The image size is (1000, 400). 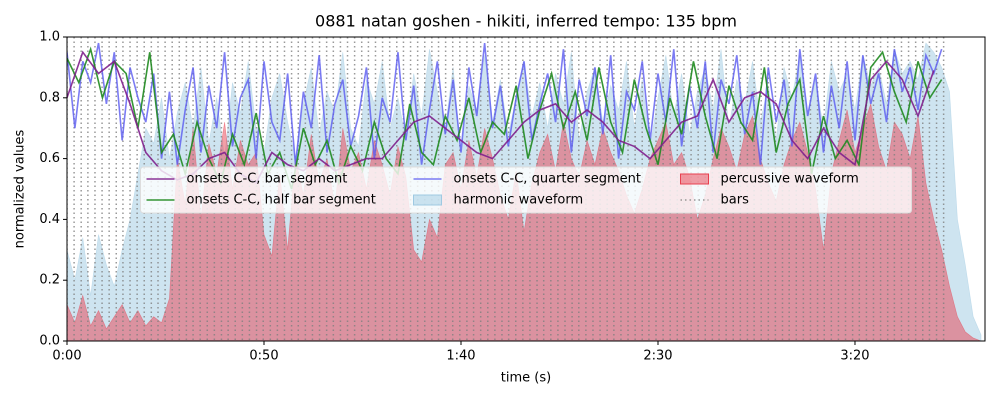 What do you see at coordinates (790, 179) in the screenshot?
I see `legend-label: percussive waveform` at bounding box center [790, 179].